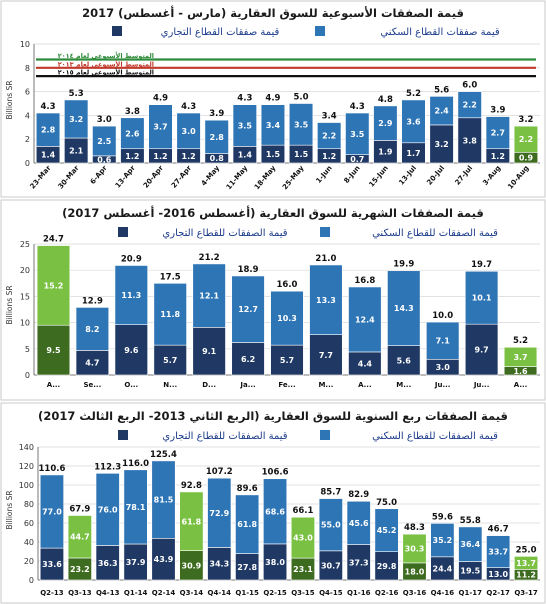  I want to click on bar-commercial-label: 5.7, so click(287, 360).